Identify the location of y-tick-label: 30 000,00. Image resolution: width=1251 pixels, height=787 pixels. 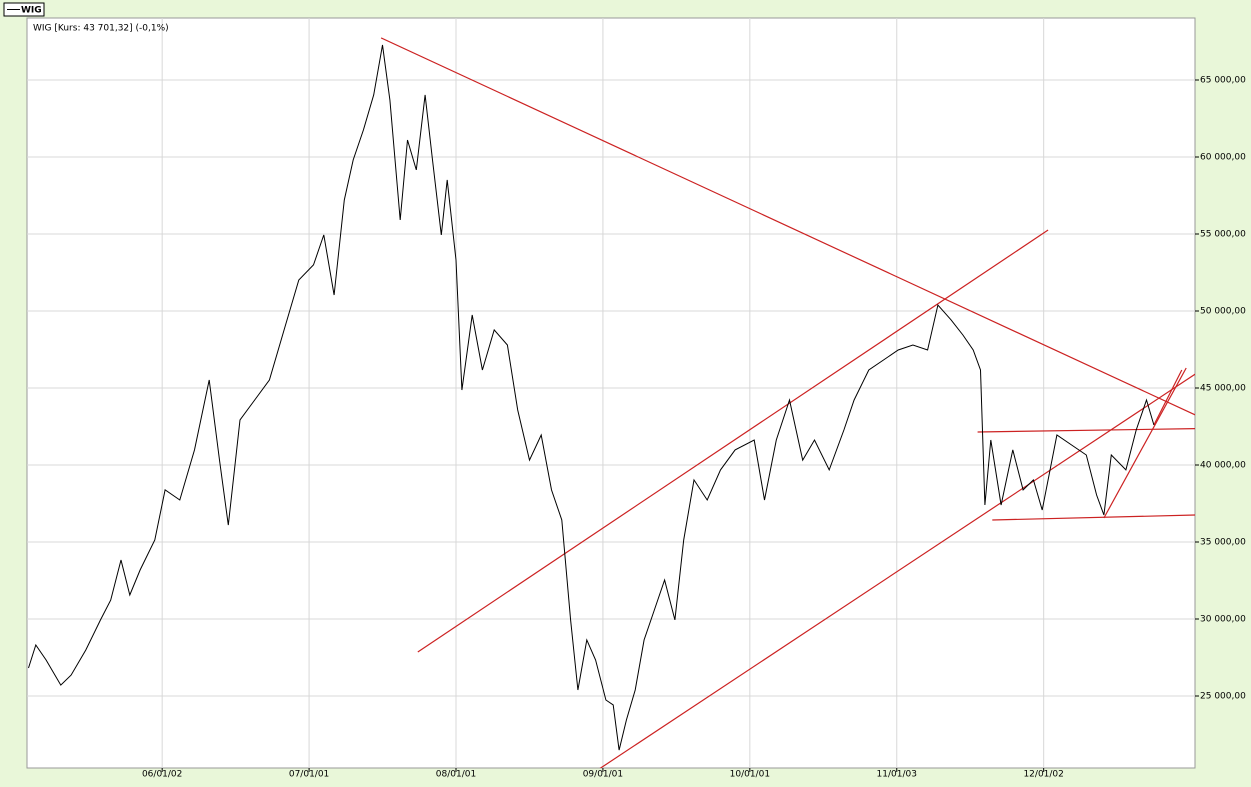
(1223, 620).